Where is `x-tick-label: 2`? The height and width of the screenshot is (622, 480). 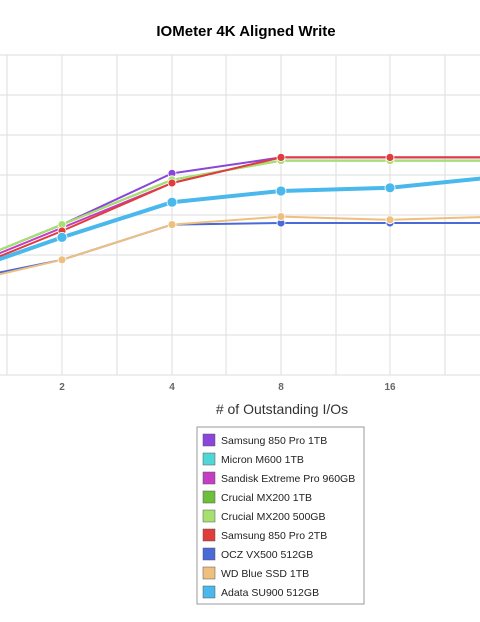
x-tick-label: 2 is located at coordinates (62, 387).